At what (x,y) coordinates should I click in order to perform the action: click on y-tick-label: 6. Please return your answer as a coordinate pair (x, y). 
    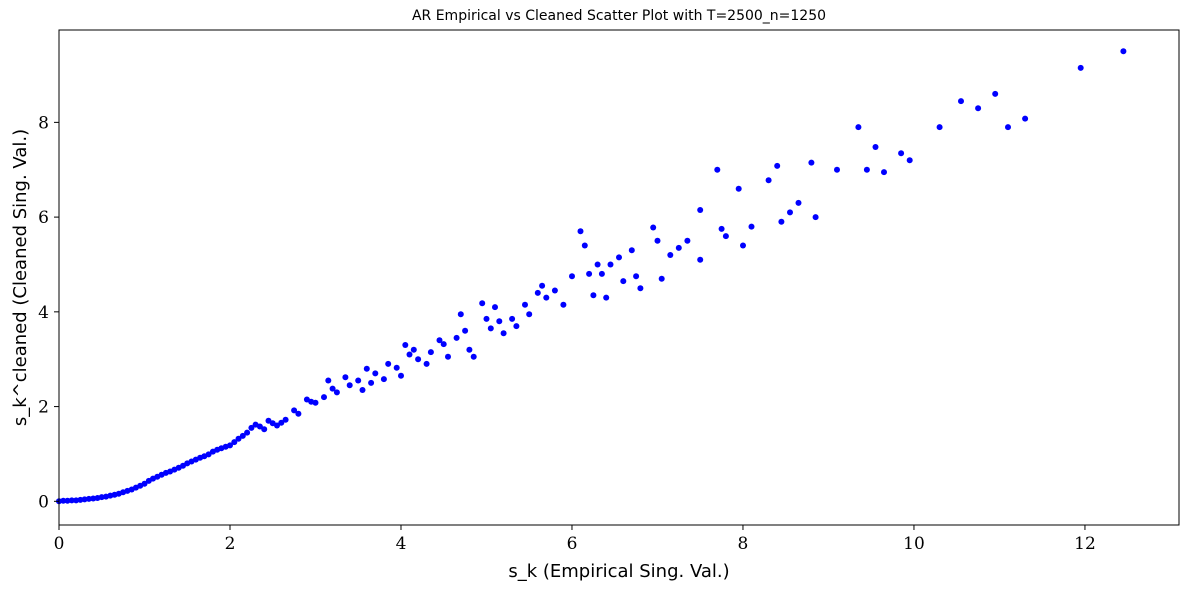
    Looking at the image, I should click on (43, 218).